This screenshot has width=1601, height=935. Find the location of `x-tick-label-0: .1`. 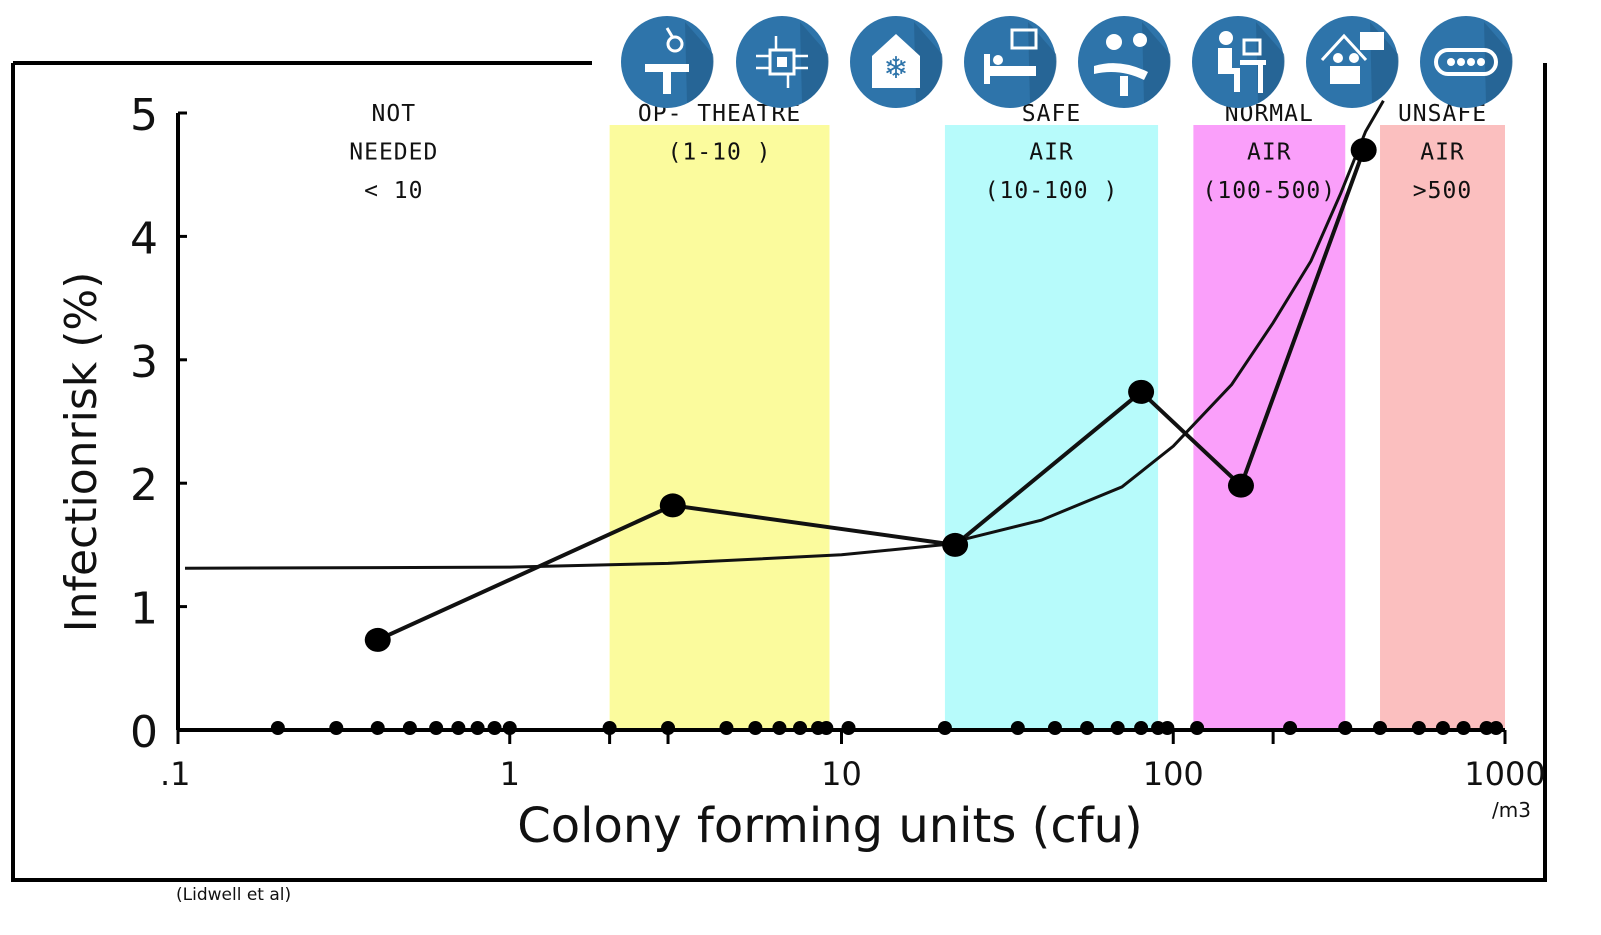

x-tick-label-0: .1 is located at coordinates (175, 774).